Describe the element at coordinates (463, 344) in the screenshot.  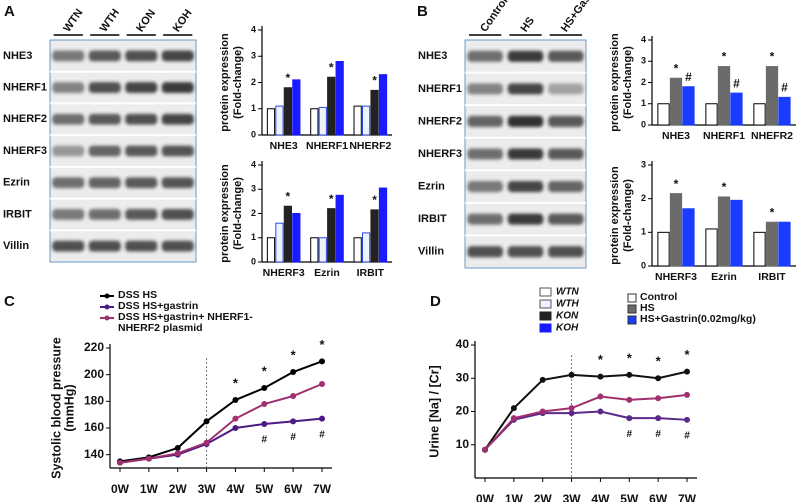
I see `y-tick-label: 40` at that location.